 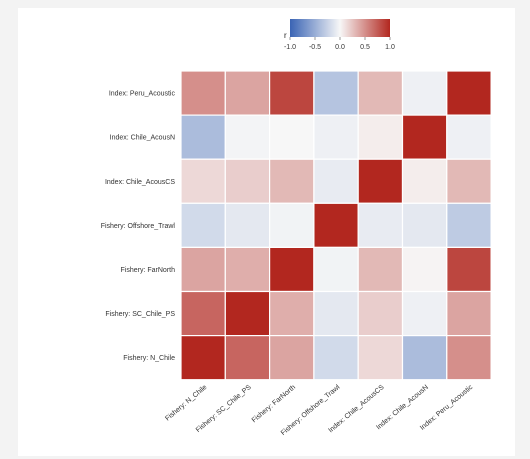 What do you see at coordinates (285, 35) in the screenshot?
I see `legend-title: r` at bounding box center [285, 35].